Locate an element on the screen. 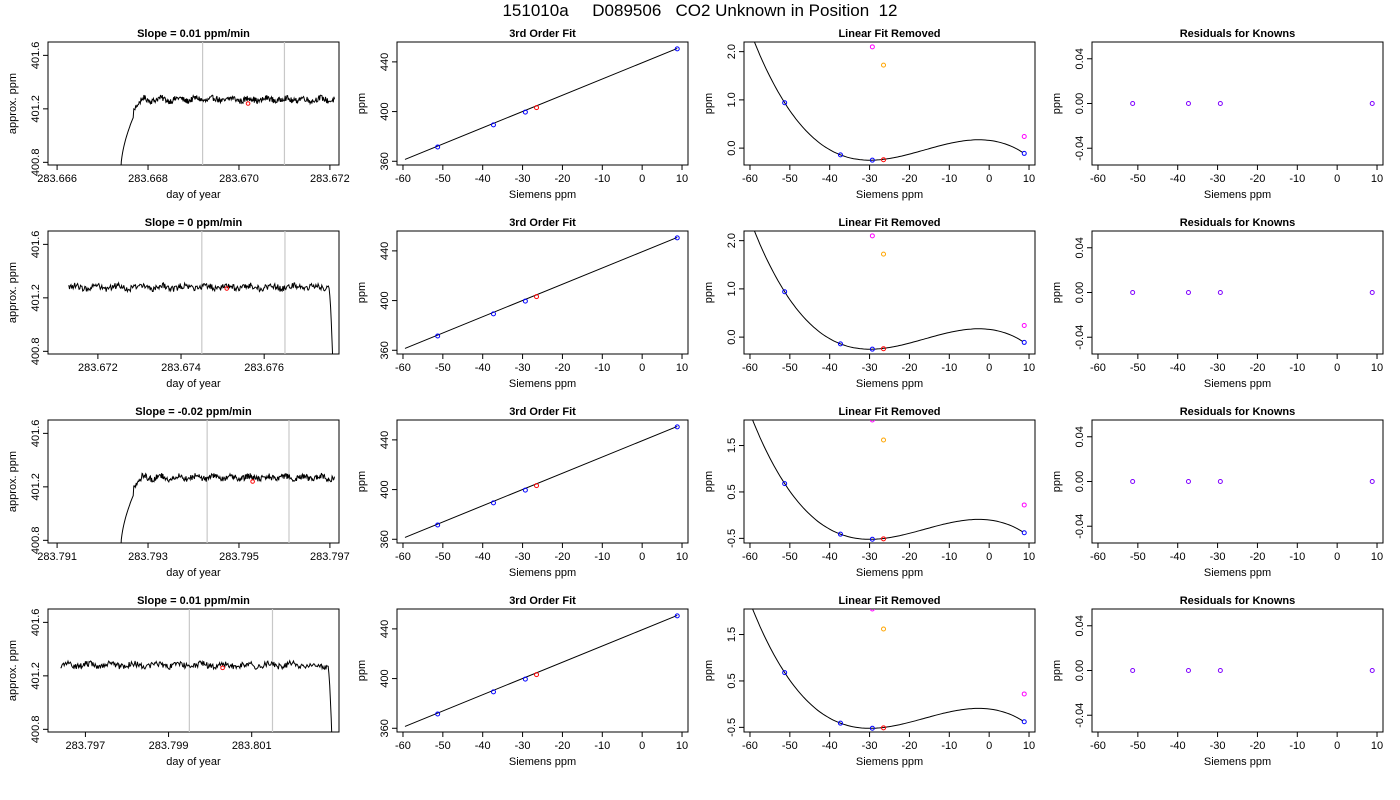  y-tick-label: -0.04 is located at coordinates (1080, 148).